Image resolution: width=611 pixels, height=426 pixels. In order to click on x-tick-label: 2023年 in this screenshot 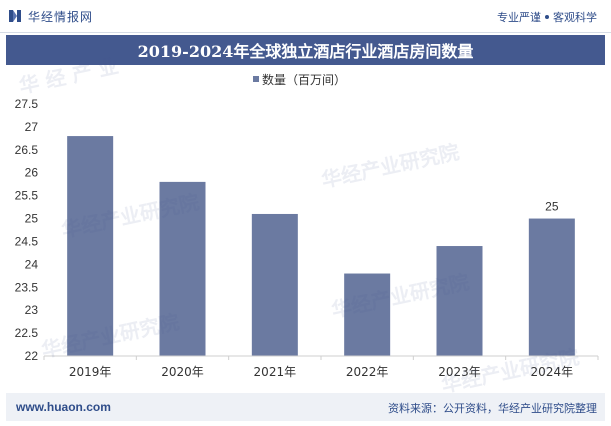, I will do `click(459, 372)`.